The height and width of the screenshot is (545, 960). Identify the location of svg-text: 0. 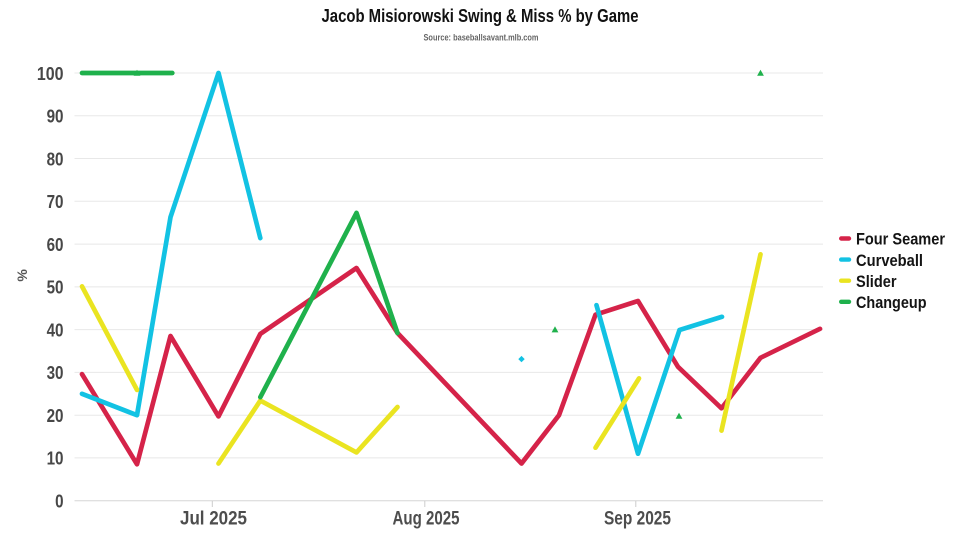
(59, 501).